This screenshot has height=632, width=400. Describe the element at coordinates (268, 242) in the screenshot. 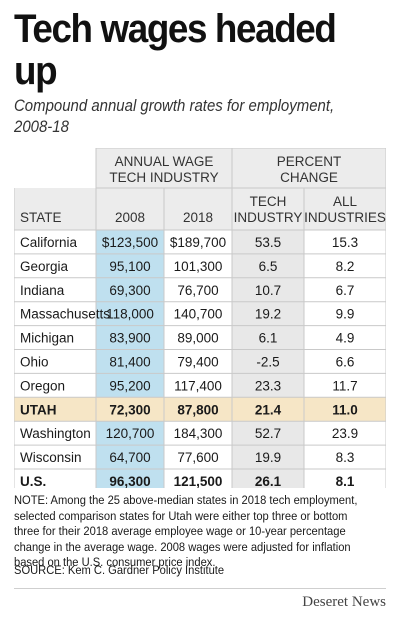

I see `cell-tech: 53.5` at that location.